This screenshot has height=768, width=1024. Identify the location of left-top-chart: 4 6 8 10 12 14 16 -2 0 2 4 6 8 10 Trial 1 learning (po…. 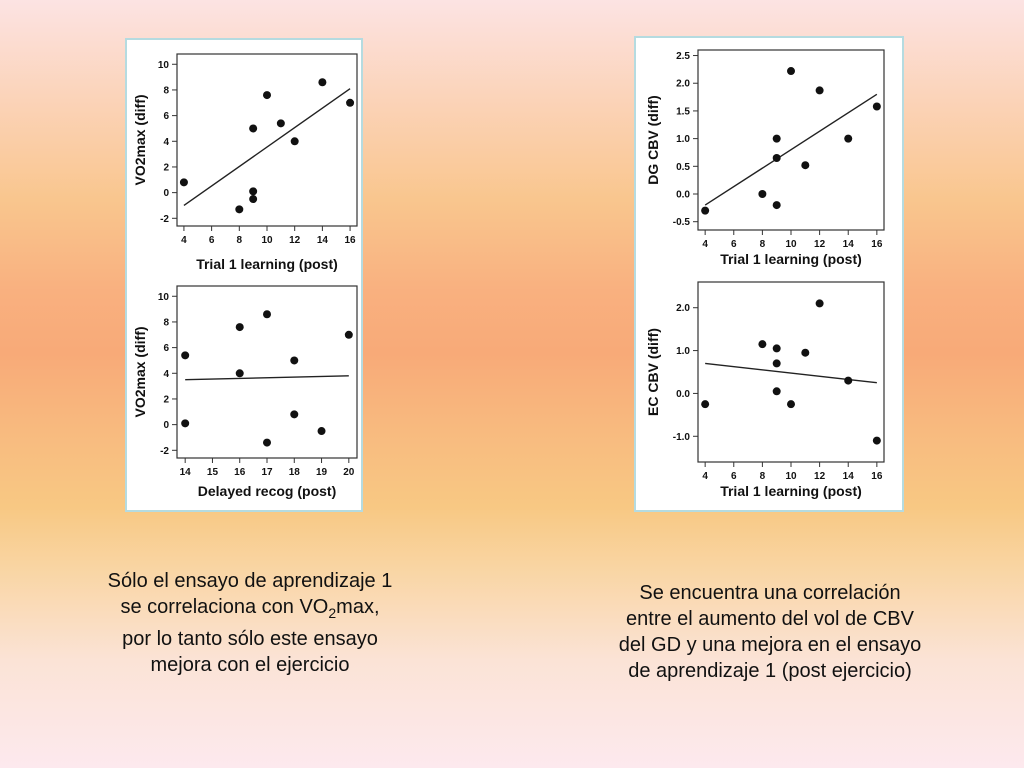
(245, 162).